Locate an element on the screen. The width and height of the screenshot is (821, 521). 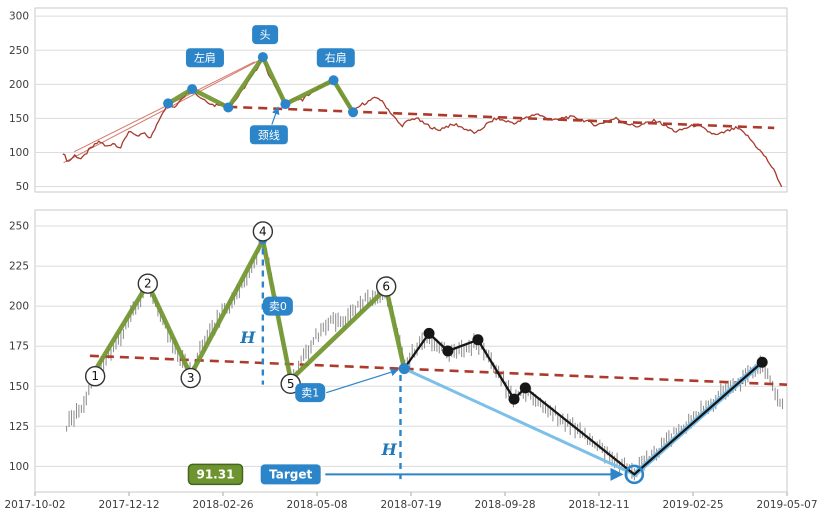
swing-number-1: 1 is located at coordinates (95, 376).